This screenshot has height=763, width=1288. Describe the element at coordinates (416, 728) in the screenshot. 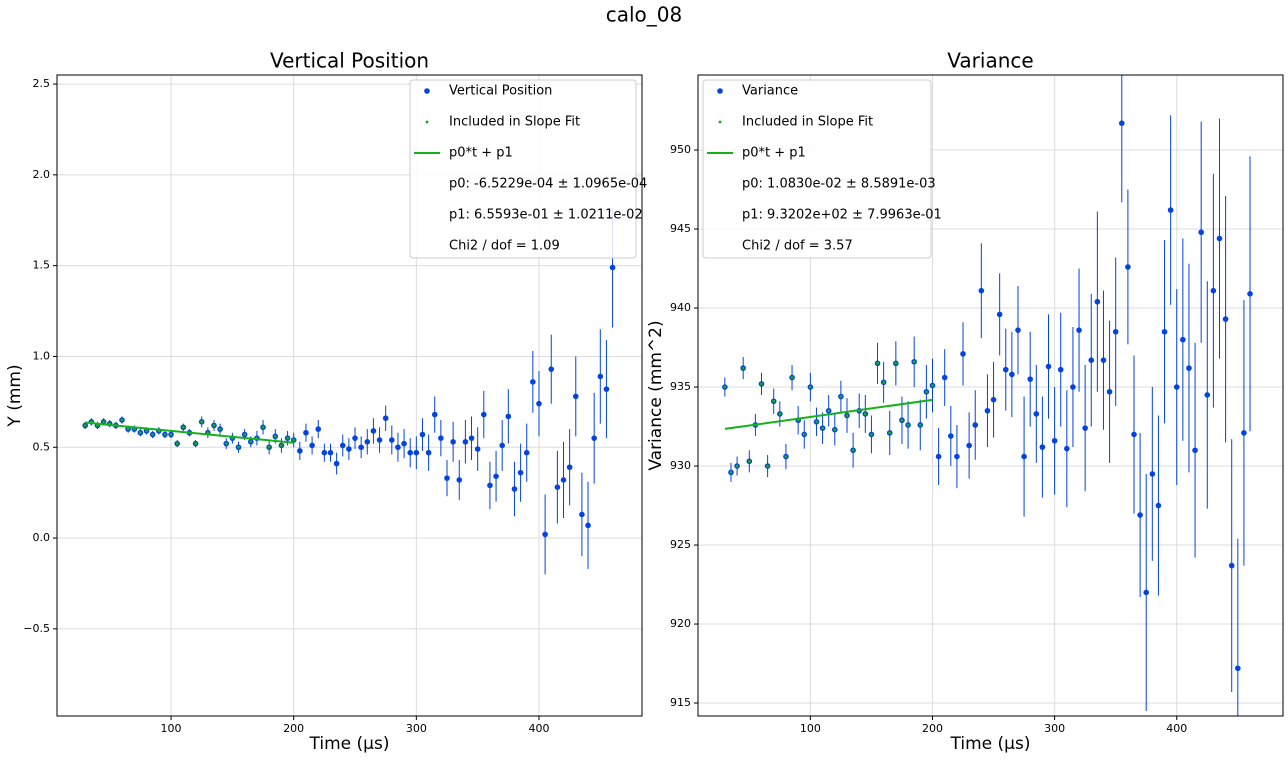

I see `x-tick-label: 300` at that location.